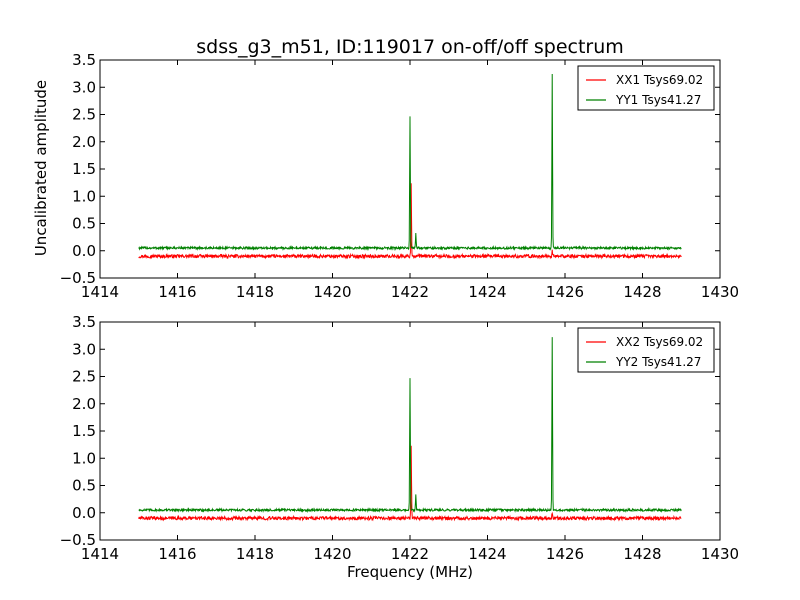 The width and height of the screenshot is (800, 600). What do you see at coordinates (410, 572) in the screenshot?
I see `x-axis-label: Frequency (MHz)` at bounding box center [410, 572].